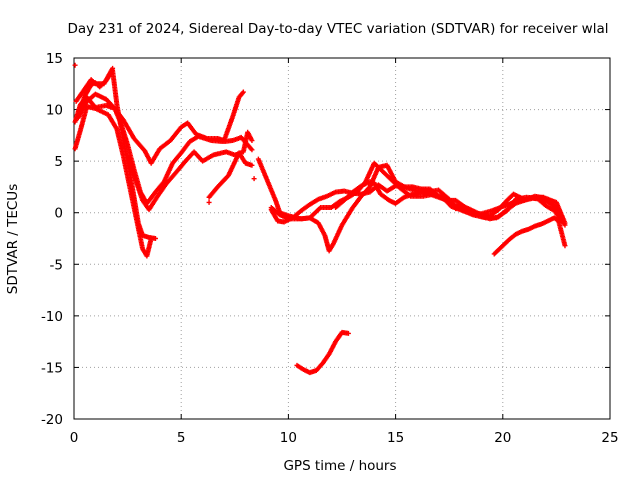 This screenshot has width=640, height=480. I want to click on y-tick-label: 10, so click(54, 111).